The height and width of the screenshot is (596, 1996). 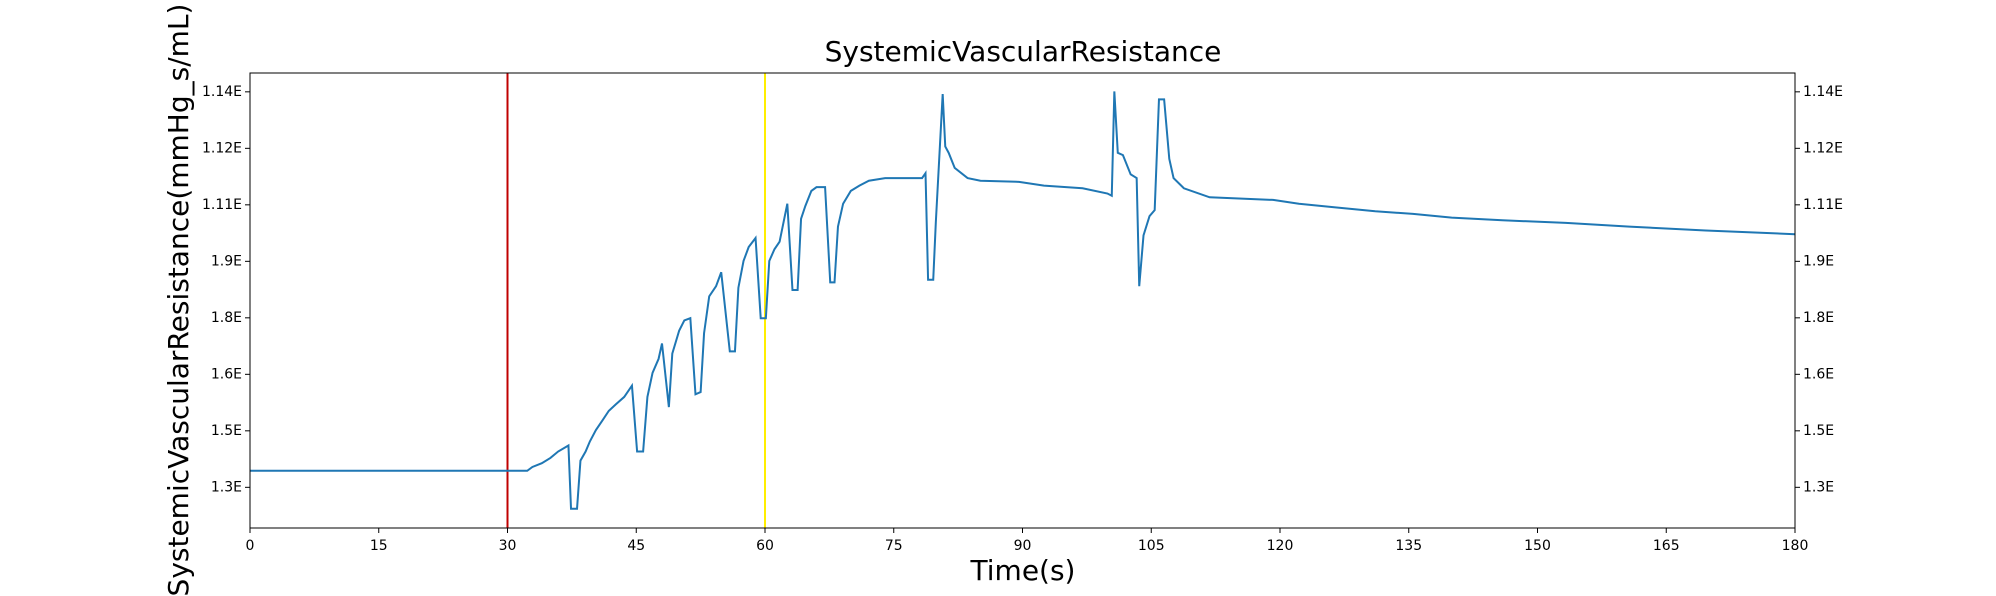 What do you see at coordinates (1818, 374) in the screenshot?
I see `y-tick-label-right: 1.6E` at bounding box center [1818, 374].